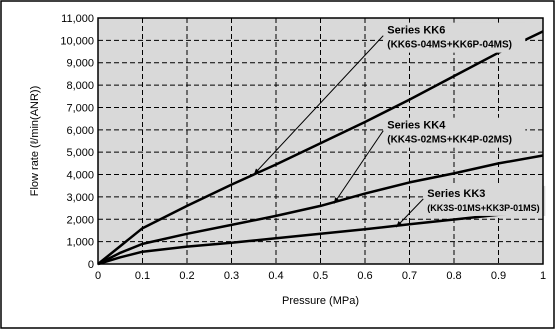 The width and height of the screenshot is (555, 329). Describe the element at coordinates (275, 276) in the screenshot. I see `x-tick-label: 0.4` at that location.